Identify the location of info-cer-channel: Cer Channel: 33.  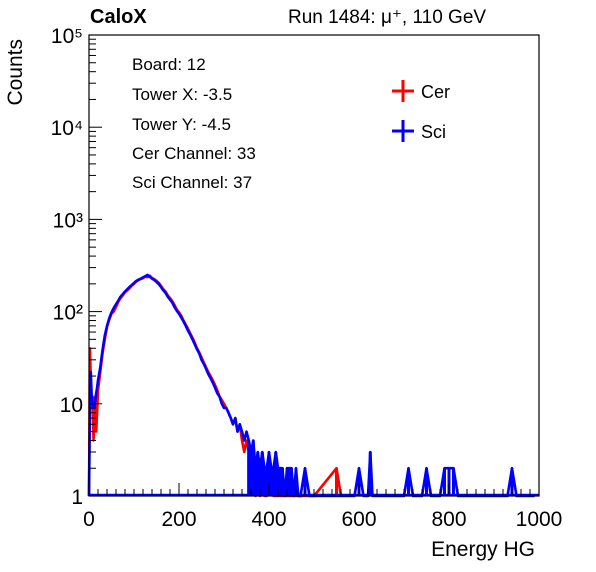
(194, 153).